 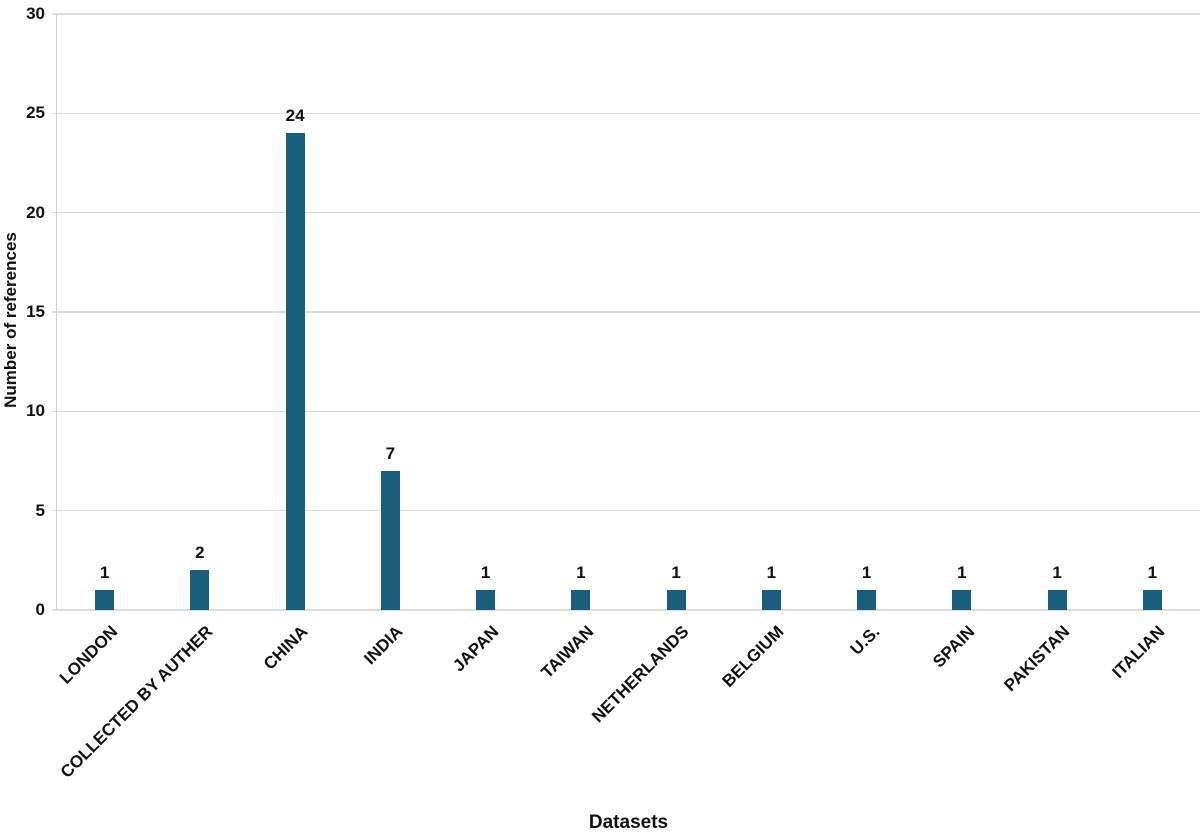 What do you see at coordinates (200, 553) in the screenshot?
I see `bar-value-label: 2` at bounding box center [200, 553].